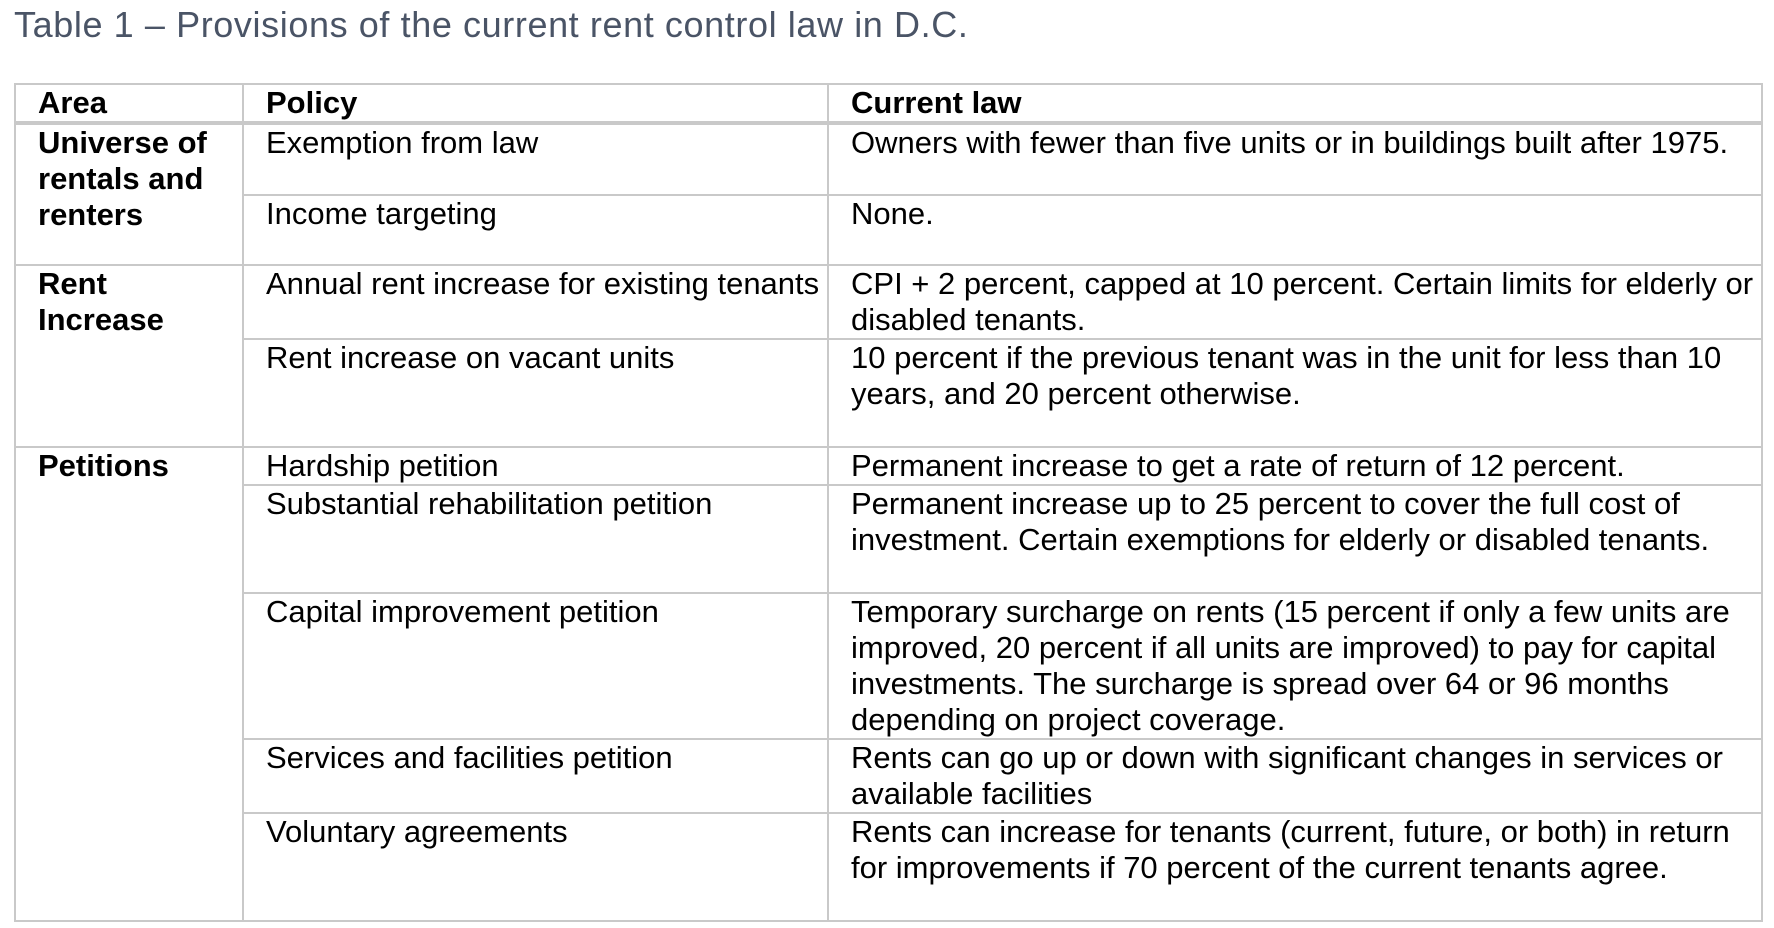  I want to click on area-cell-petitions: Petitions, so click(129, 684).